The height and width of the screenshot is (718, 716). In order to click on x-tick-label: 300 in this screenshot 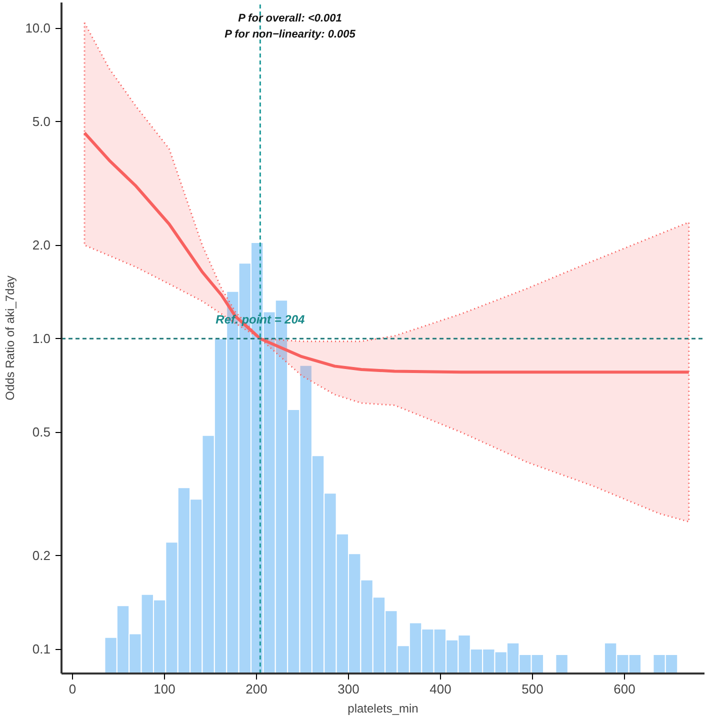, I will do `click(349, 689)`.